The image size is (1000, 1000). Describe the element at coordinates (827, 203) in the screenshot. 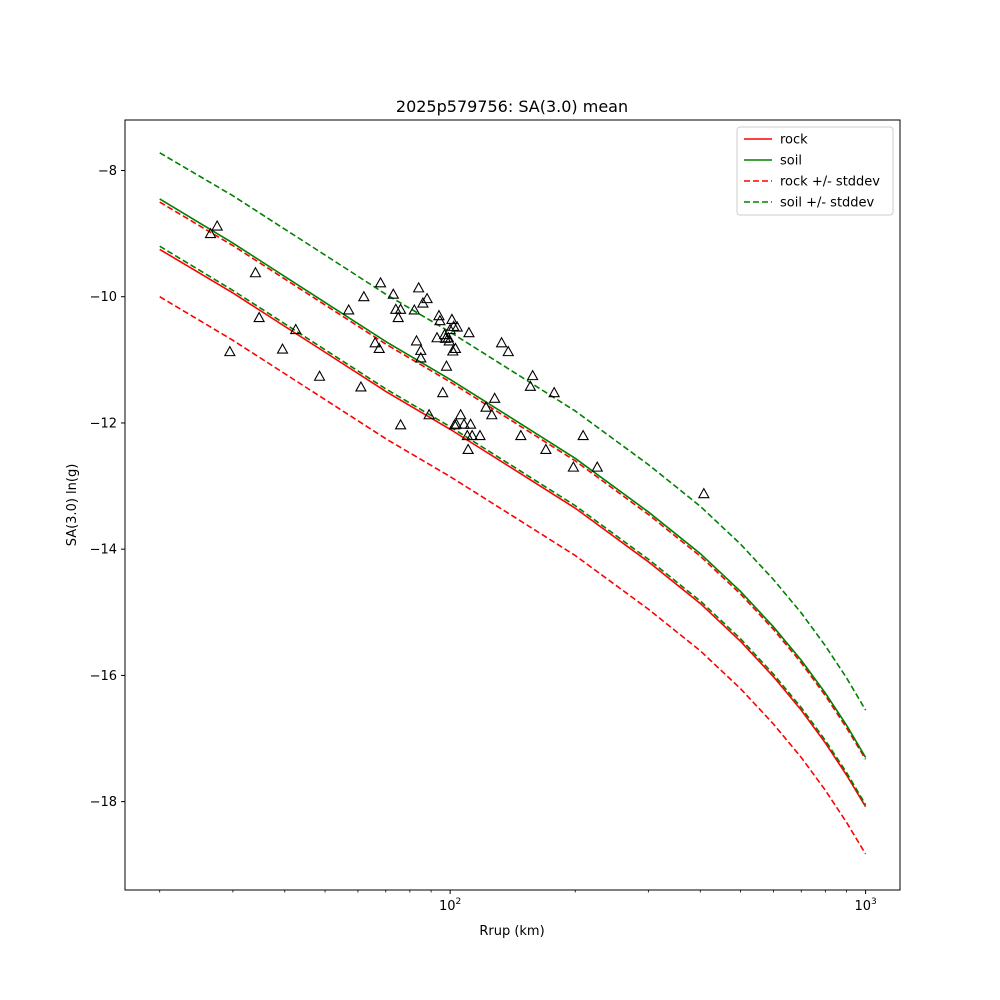

I see `legend-label: soil +/- stddev` at that location.